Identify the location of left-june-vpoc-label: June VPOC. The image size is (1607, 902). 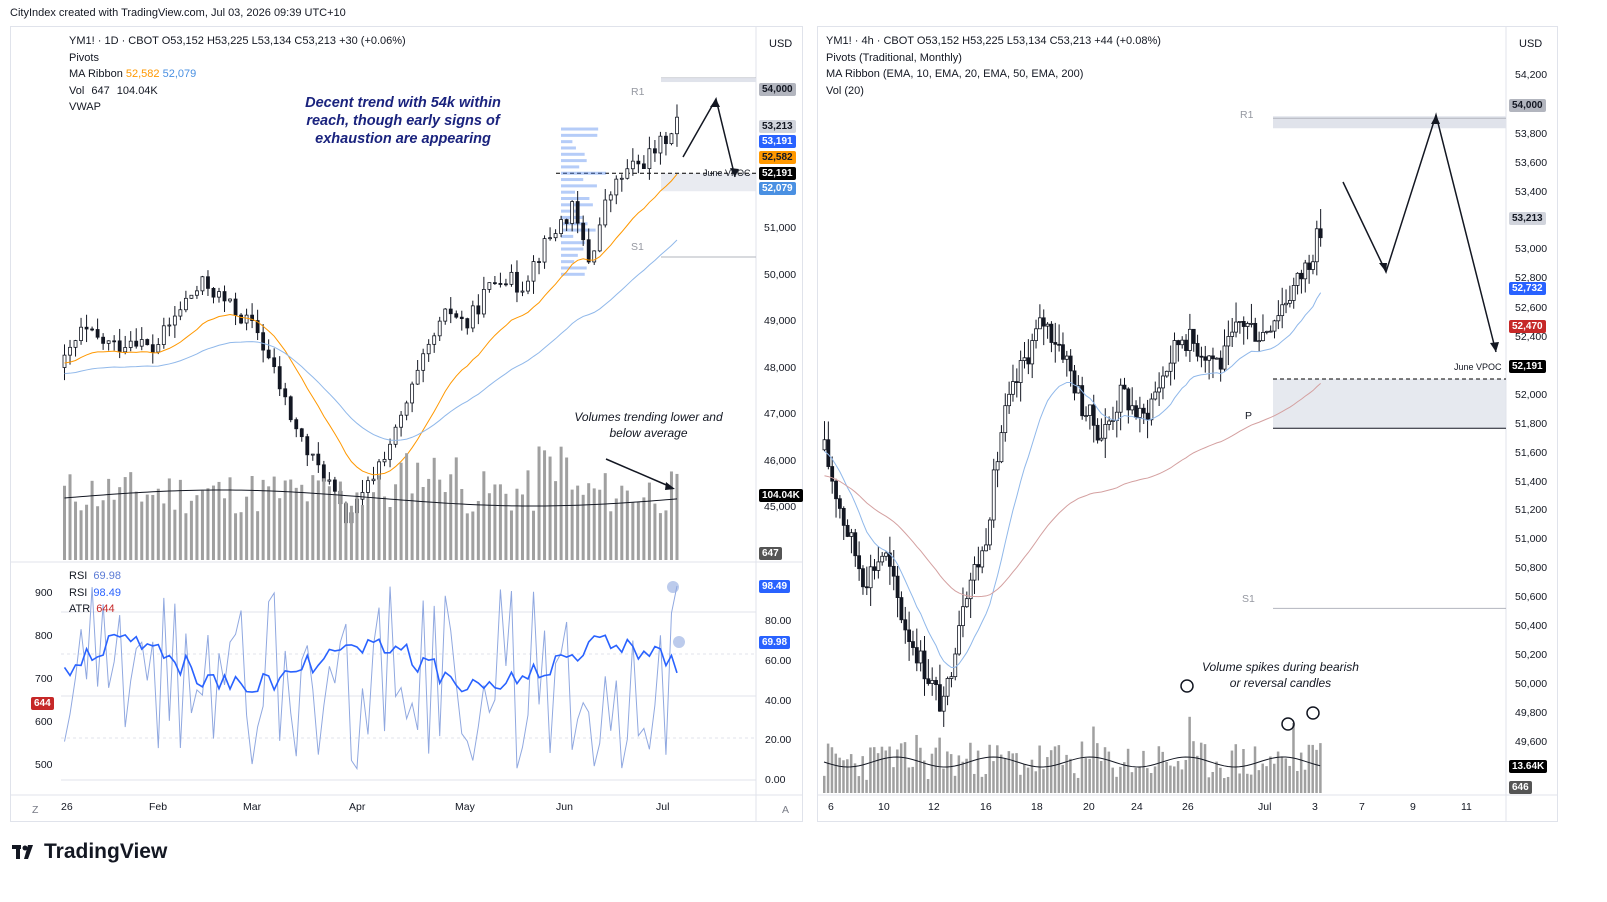
(727, 173).